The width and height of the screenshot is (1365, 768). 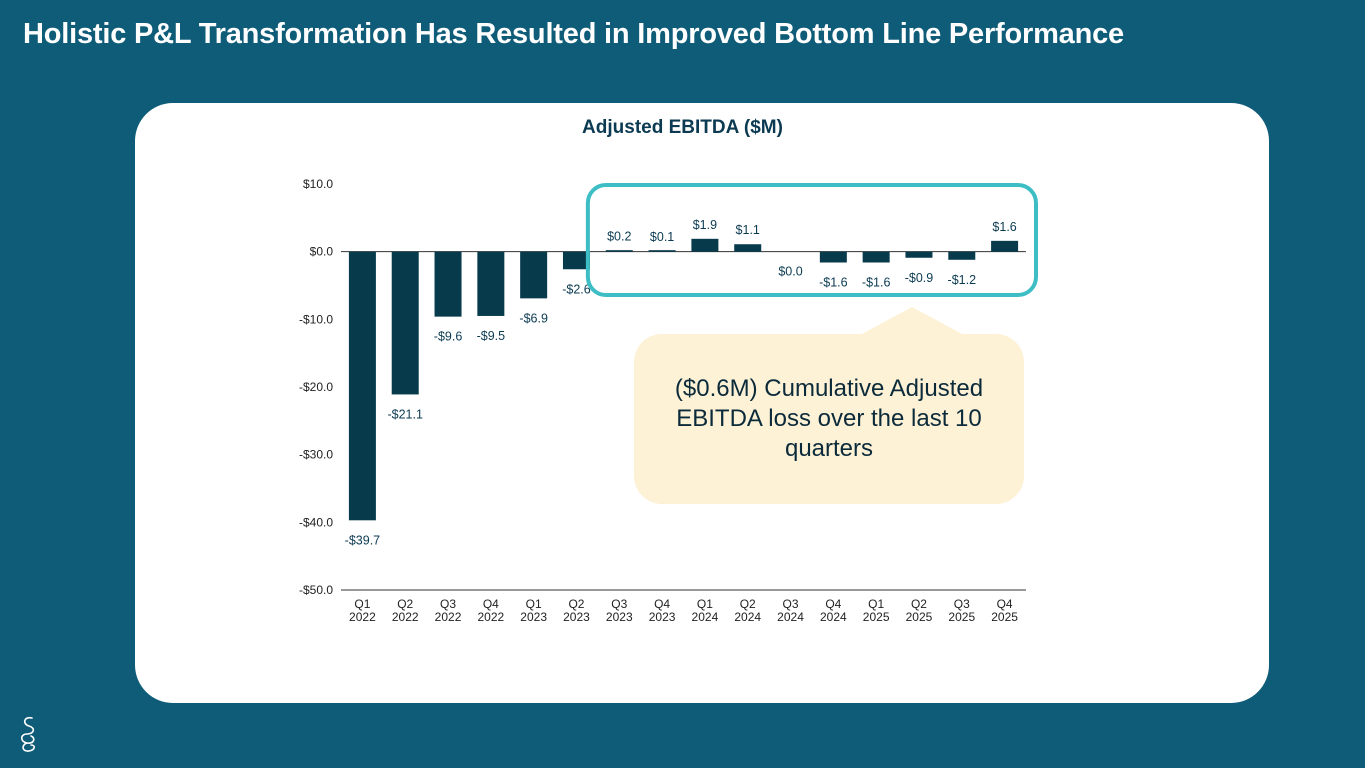 I want to click on swirl-logo-icon, so click(x=27, y=734).